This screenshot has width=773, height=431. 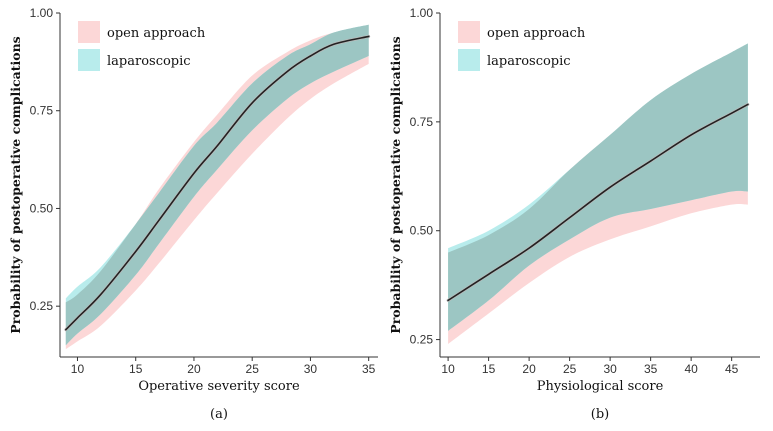 I want to click on panel-label: (a), so click(x=219, y=414).